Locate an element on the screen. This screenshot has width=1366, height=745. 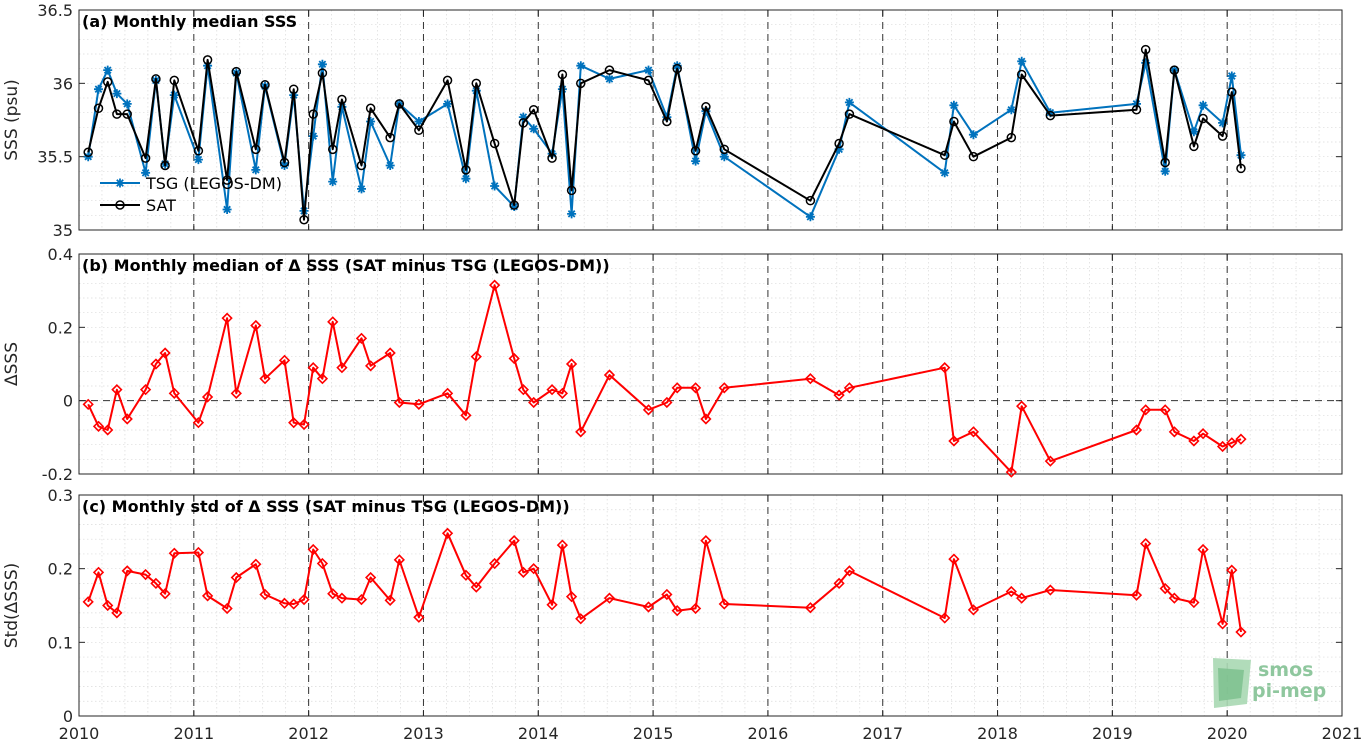
series-delta is located at coordinates (664, 582).